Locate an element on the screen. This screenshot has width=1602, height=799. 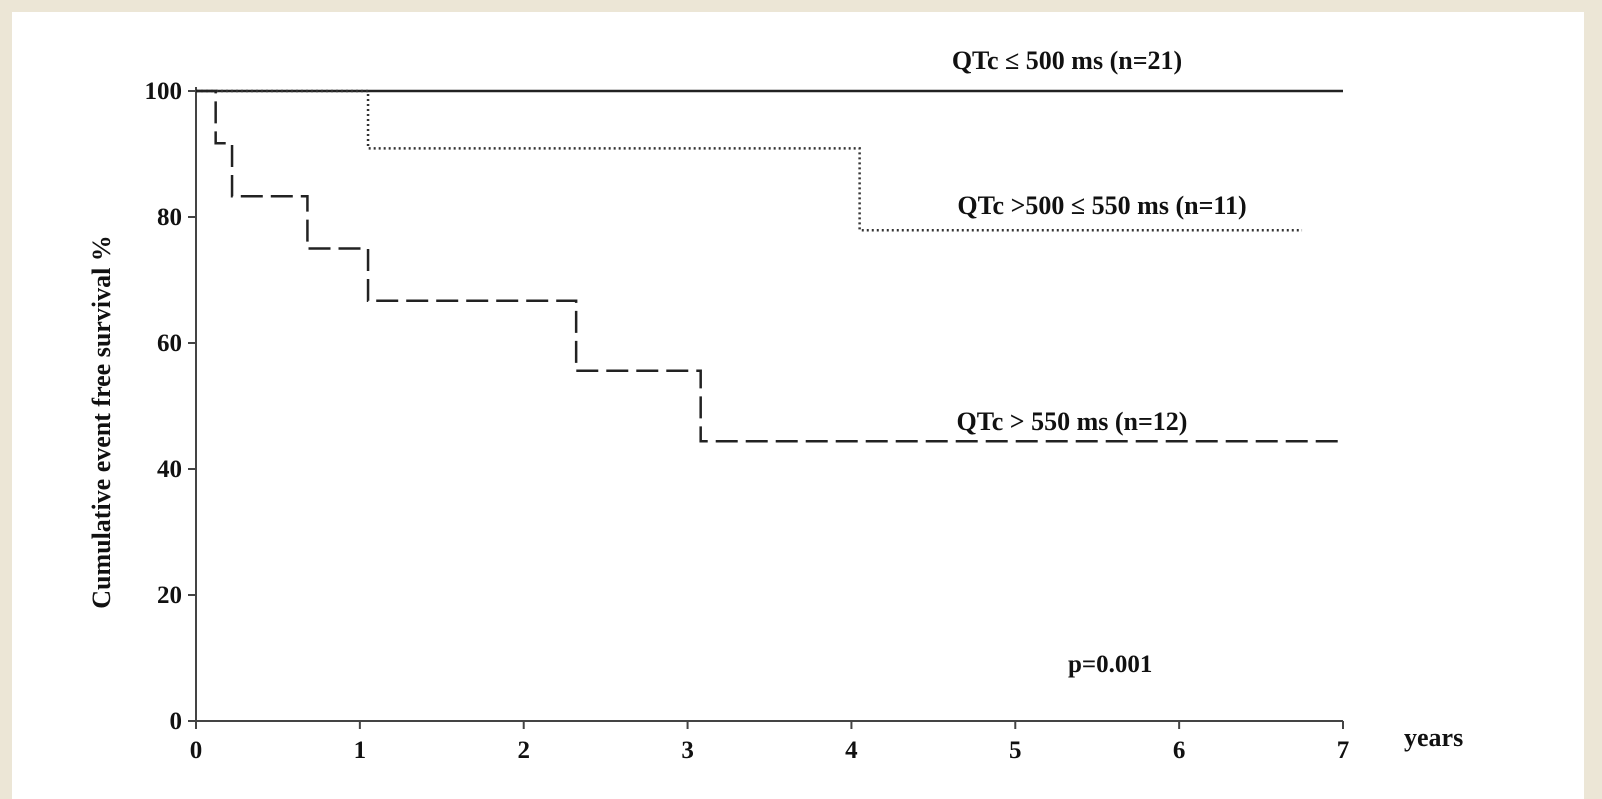
x-axis-title: years is located at coordinates (1433, 737).